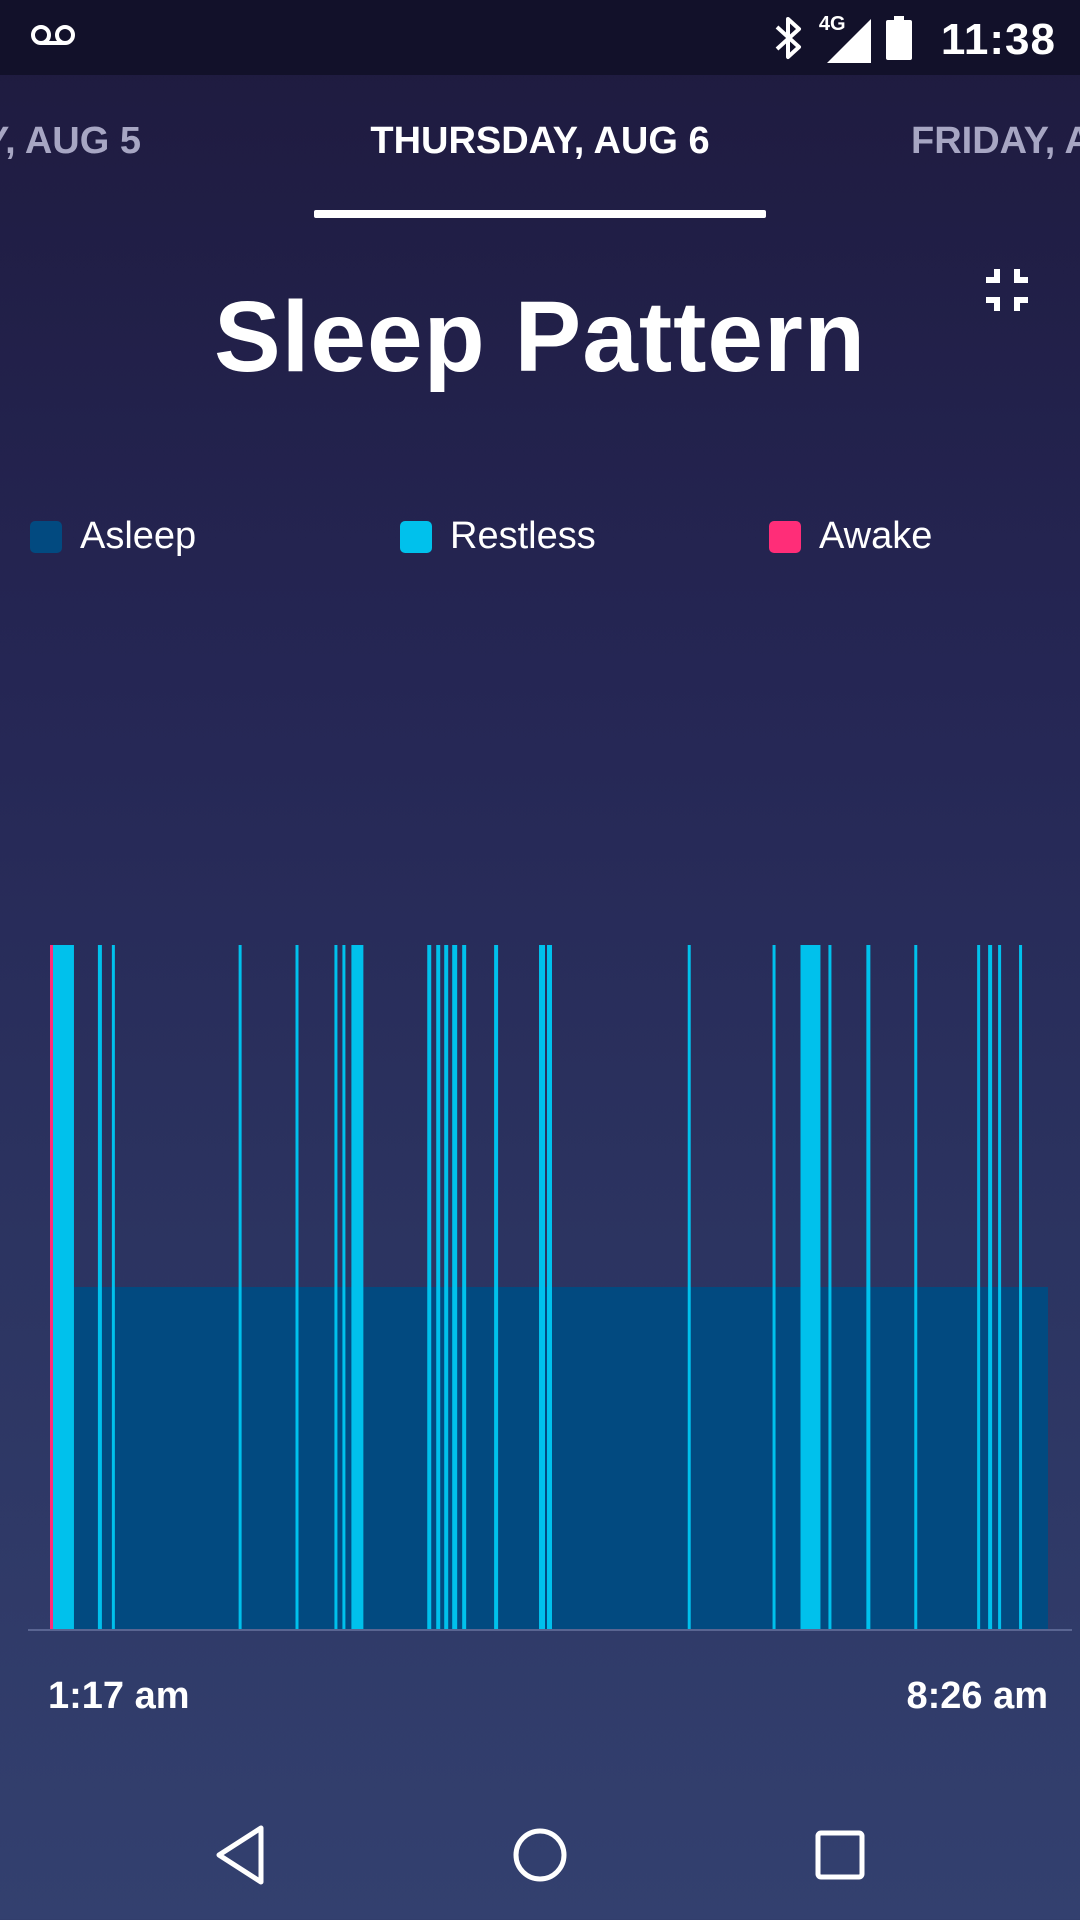 This screenshot has height=1920, width=1080. Describe the element at coordinates (54, 37) in the screenshot. I see `voicemail-icon` at that location.